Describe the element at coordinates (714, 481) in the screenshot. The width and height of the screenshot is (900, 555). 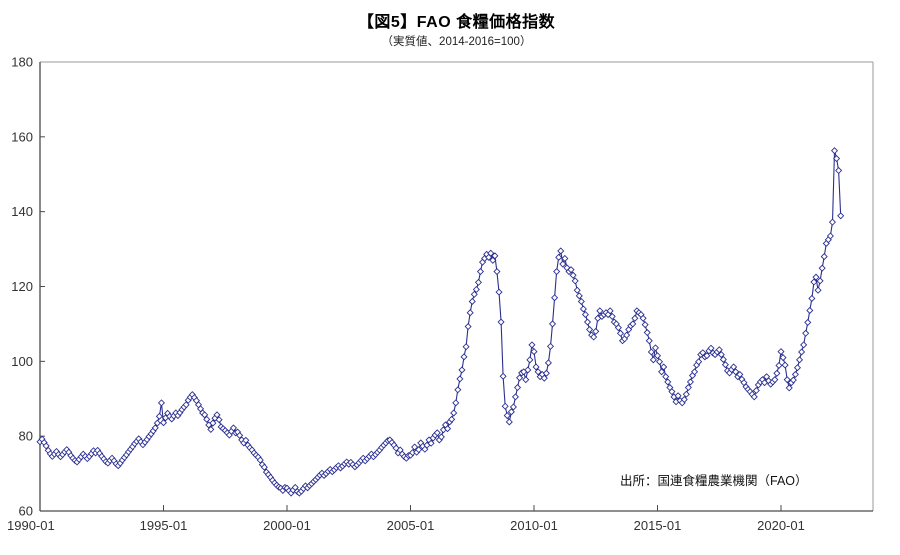
I see `source-note: 出所：国連食糧農業機関（FAO）` at that location.